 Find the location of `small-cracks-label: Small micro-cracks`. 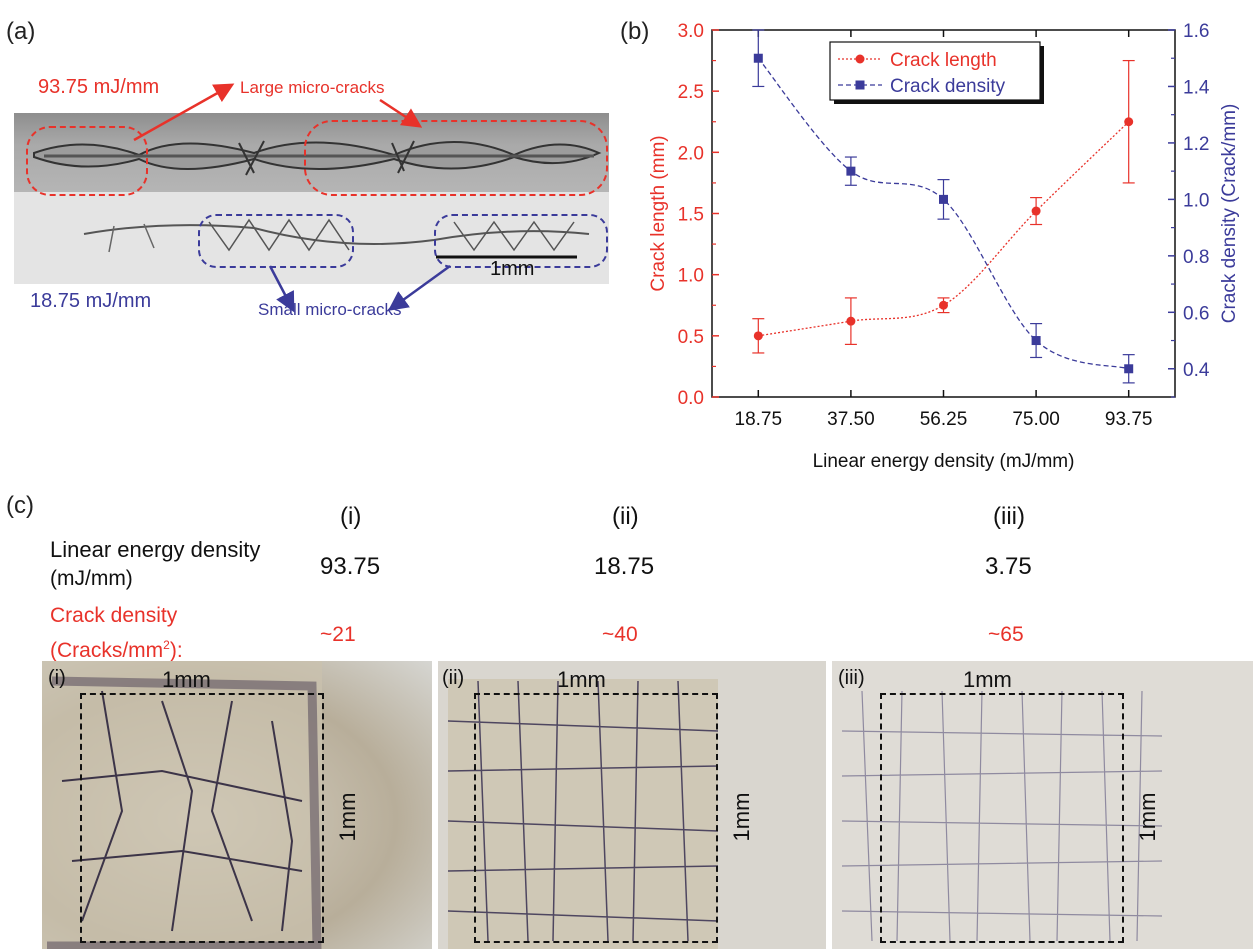

small-cracks-label: Small micro-cracks is located at coordinates (330, 309).